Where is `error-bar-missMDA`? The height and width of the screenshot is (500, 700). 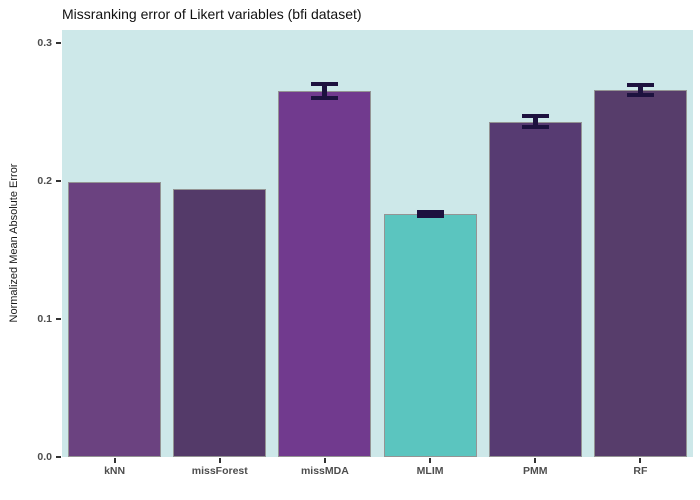 error-bar-missMDA is located at coordinates (325, 91).